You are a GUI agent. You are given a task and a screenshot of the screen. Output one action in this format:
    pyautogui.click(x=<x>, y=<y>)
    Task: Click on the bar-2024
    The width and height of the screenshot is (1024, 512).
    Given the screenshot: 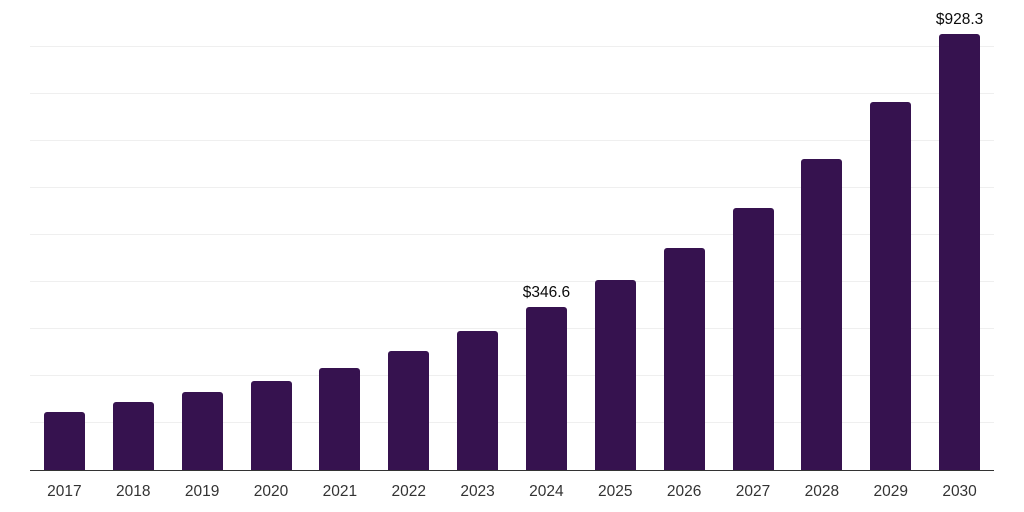 What is the action you would take?
    pyautogui.click(x=546, y=388)
    